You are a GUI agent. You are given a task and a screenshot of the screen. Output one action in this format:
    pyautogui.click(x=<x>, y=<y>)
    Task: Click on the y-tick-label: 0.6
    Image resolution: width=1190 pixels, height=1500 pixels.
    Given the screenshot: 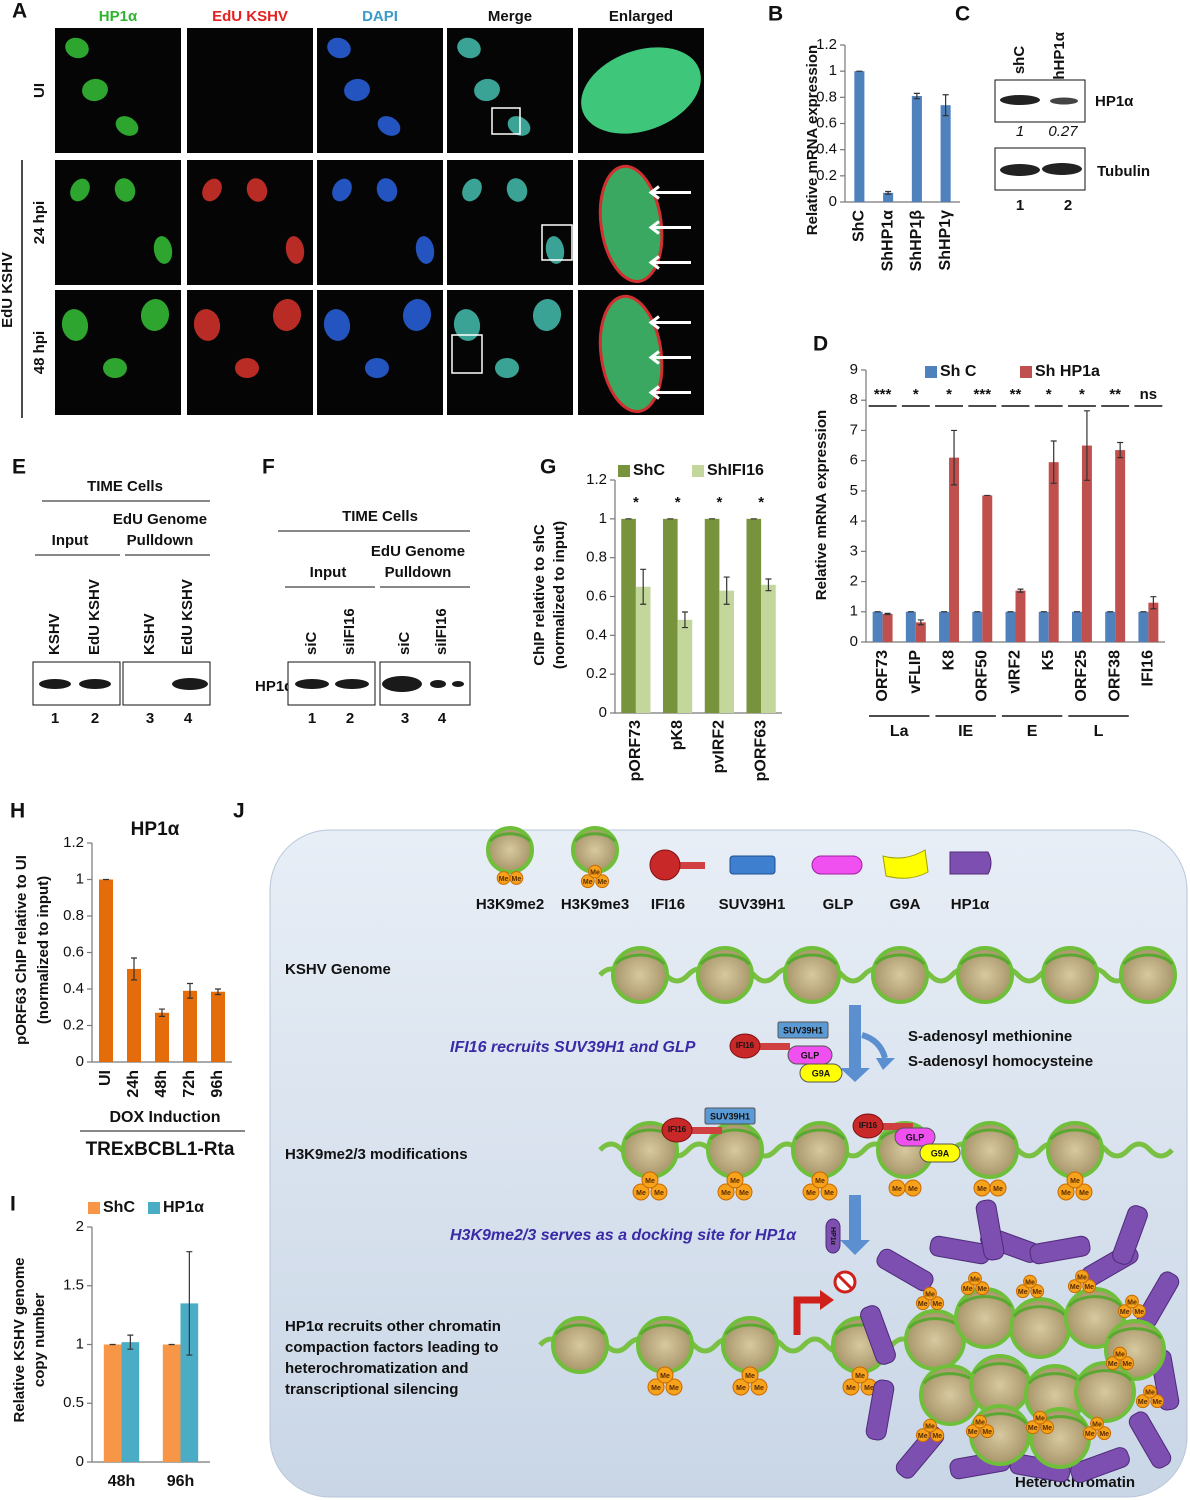 What is the action you would take?
    pyautogui.click(x=596, y=595)
    